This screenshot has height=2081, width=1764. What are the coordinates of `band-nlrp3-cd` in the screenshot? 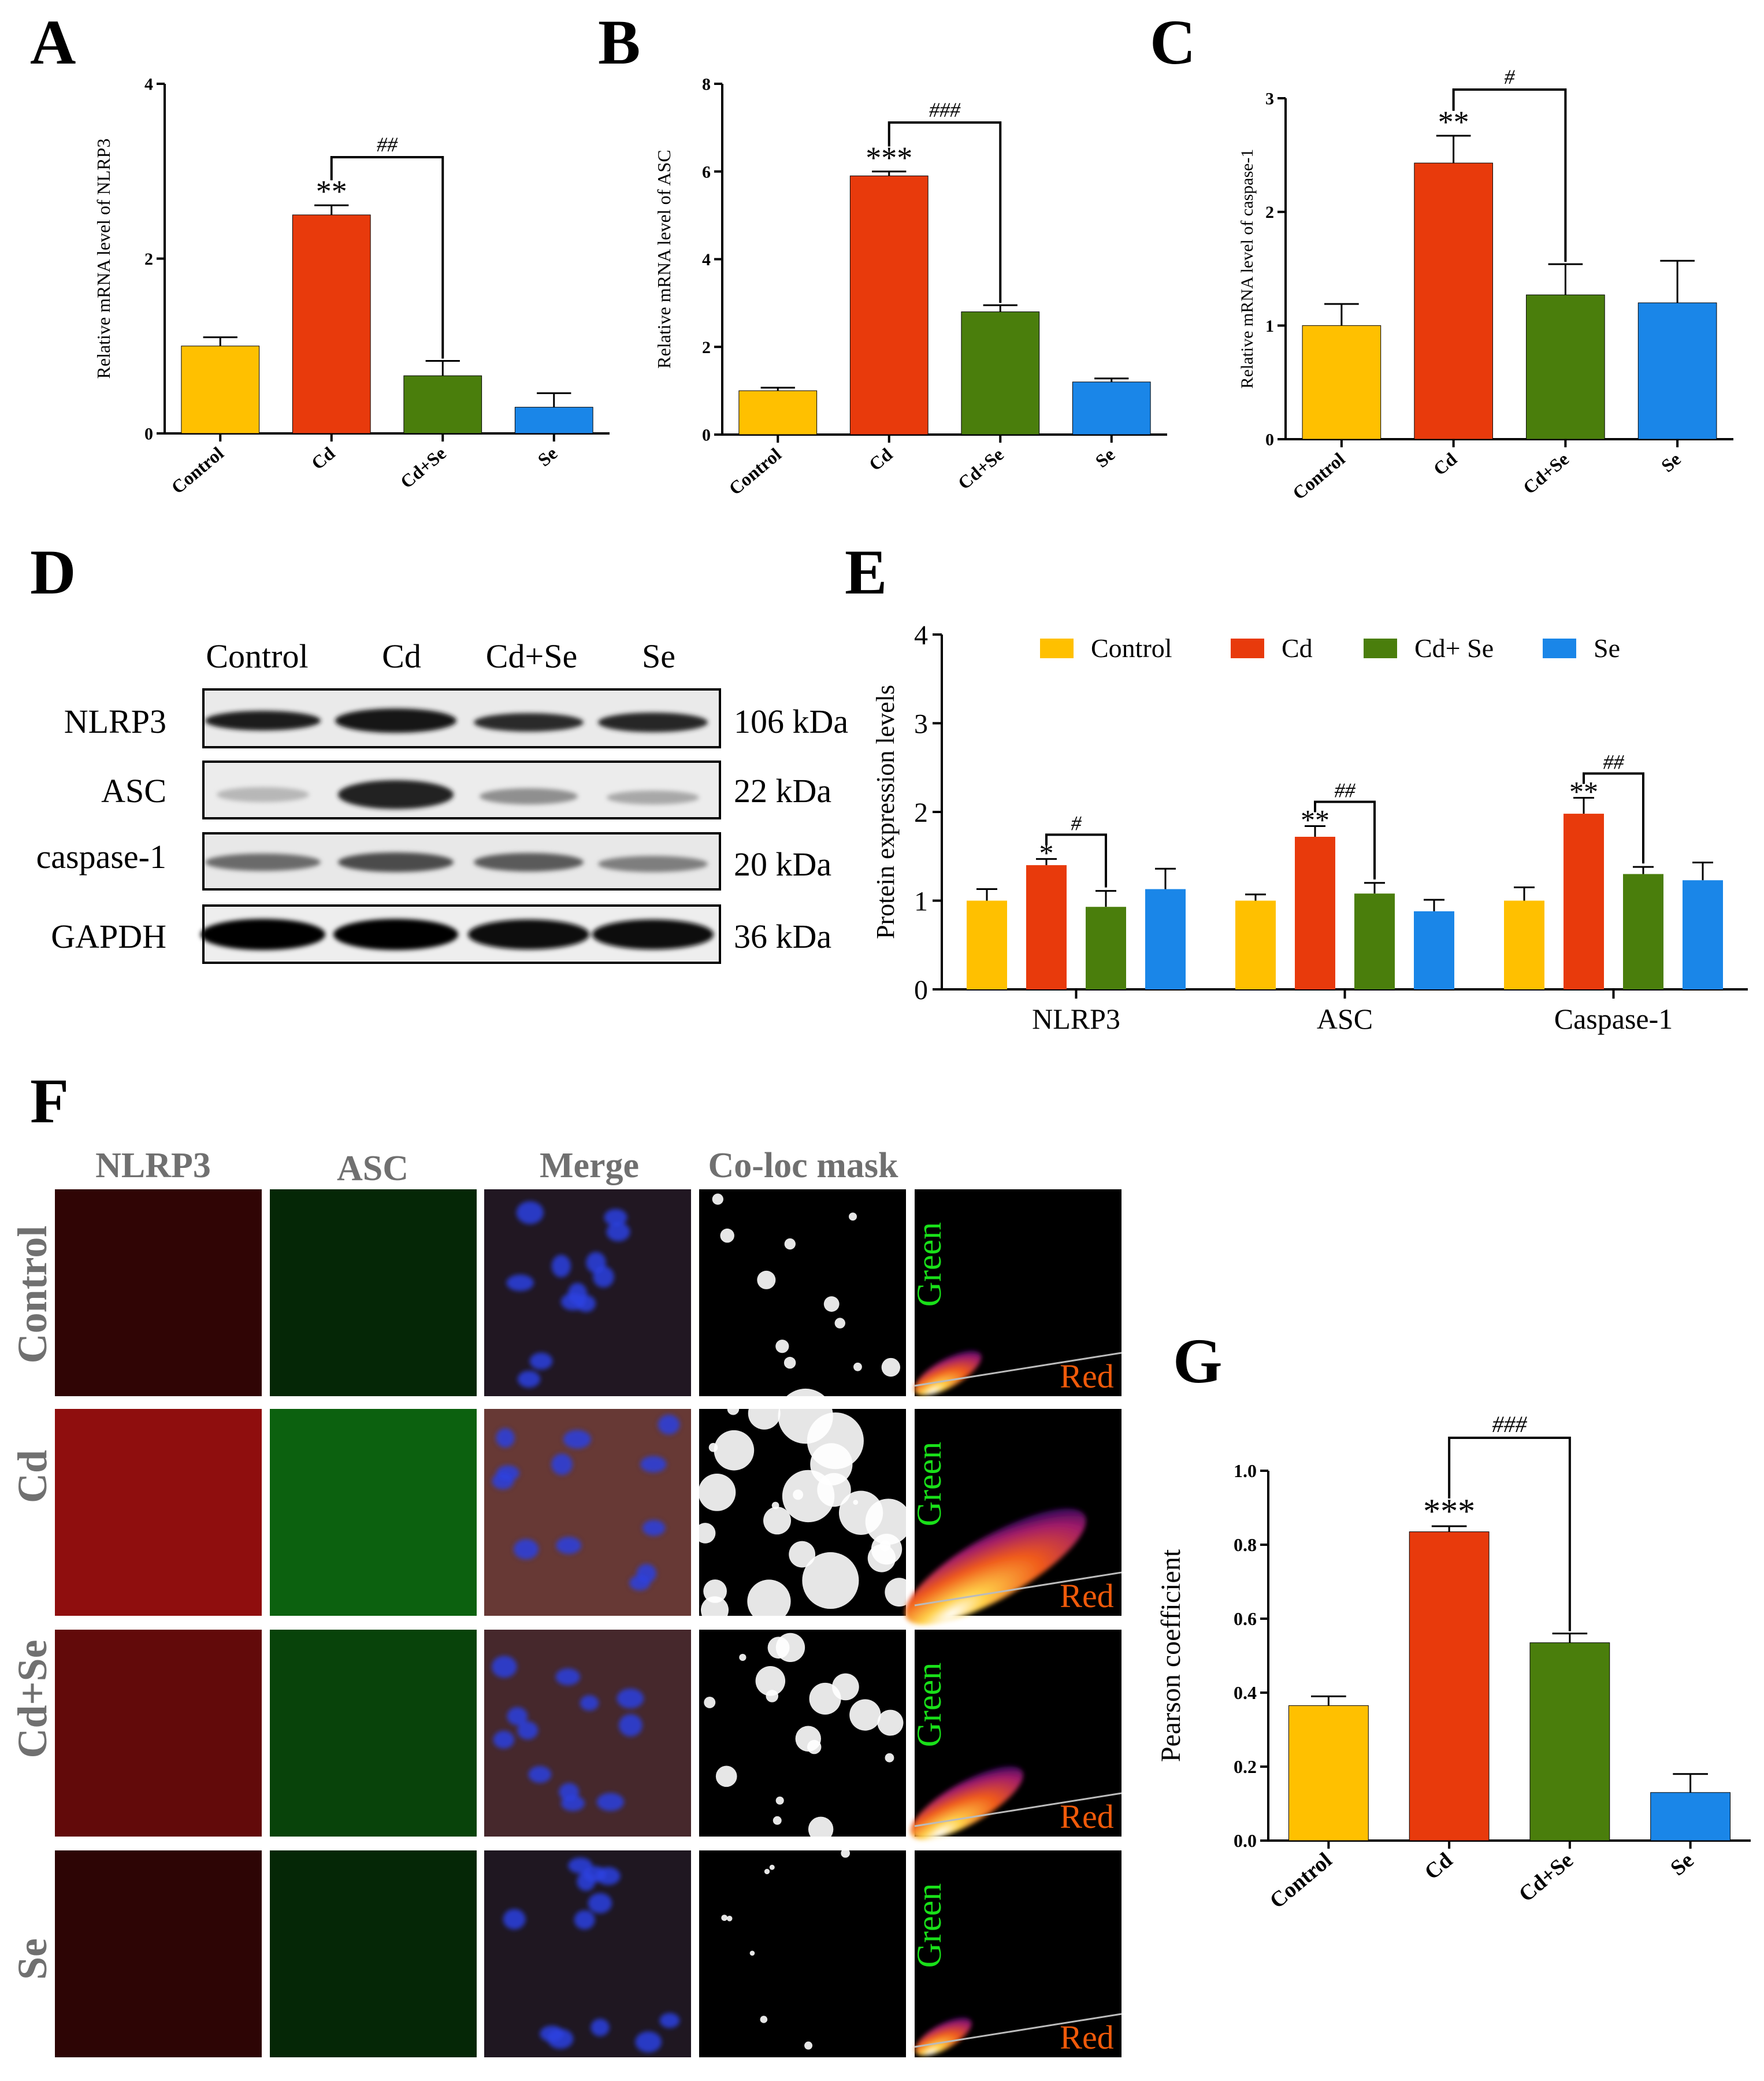 It's located at (395, 720).